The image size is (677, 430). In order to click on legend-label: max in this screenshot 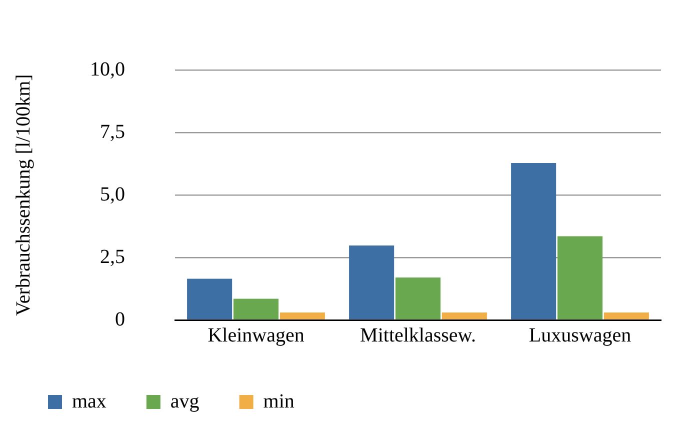, I will do `click(89, 401)`.